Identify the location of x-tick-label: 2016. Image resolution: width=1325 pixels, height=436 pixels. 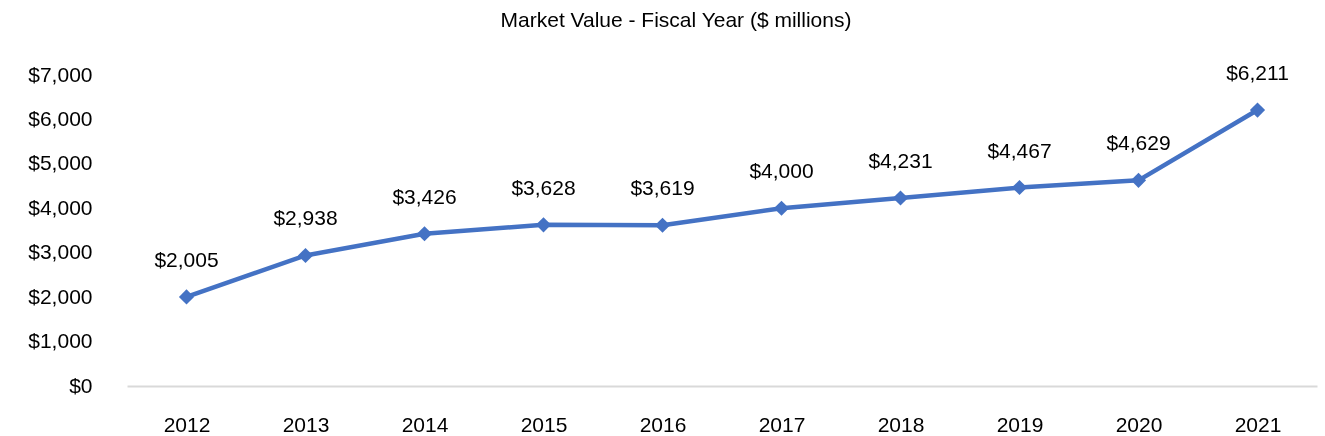
(663, 424).